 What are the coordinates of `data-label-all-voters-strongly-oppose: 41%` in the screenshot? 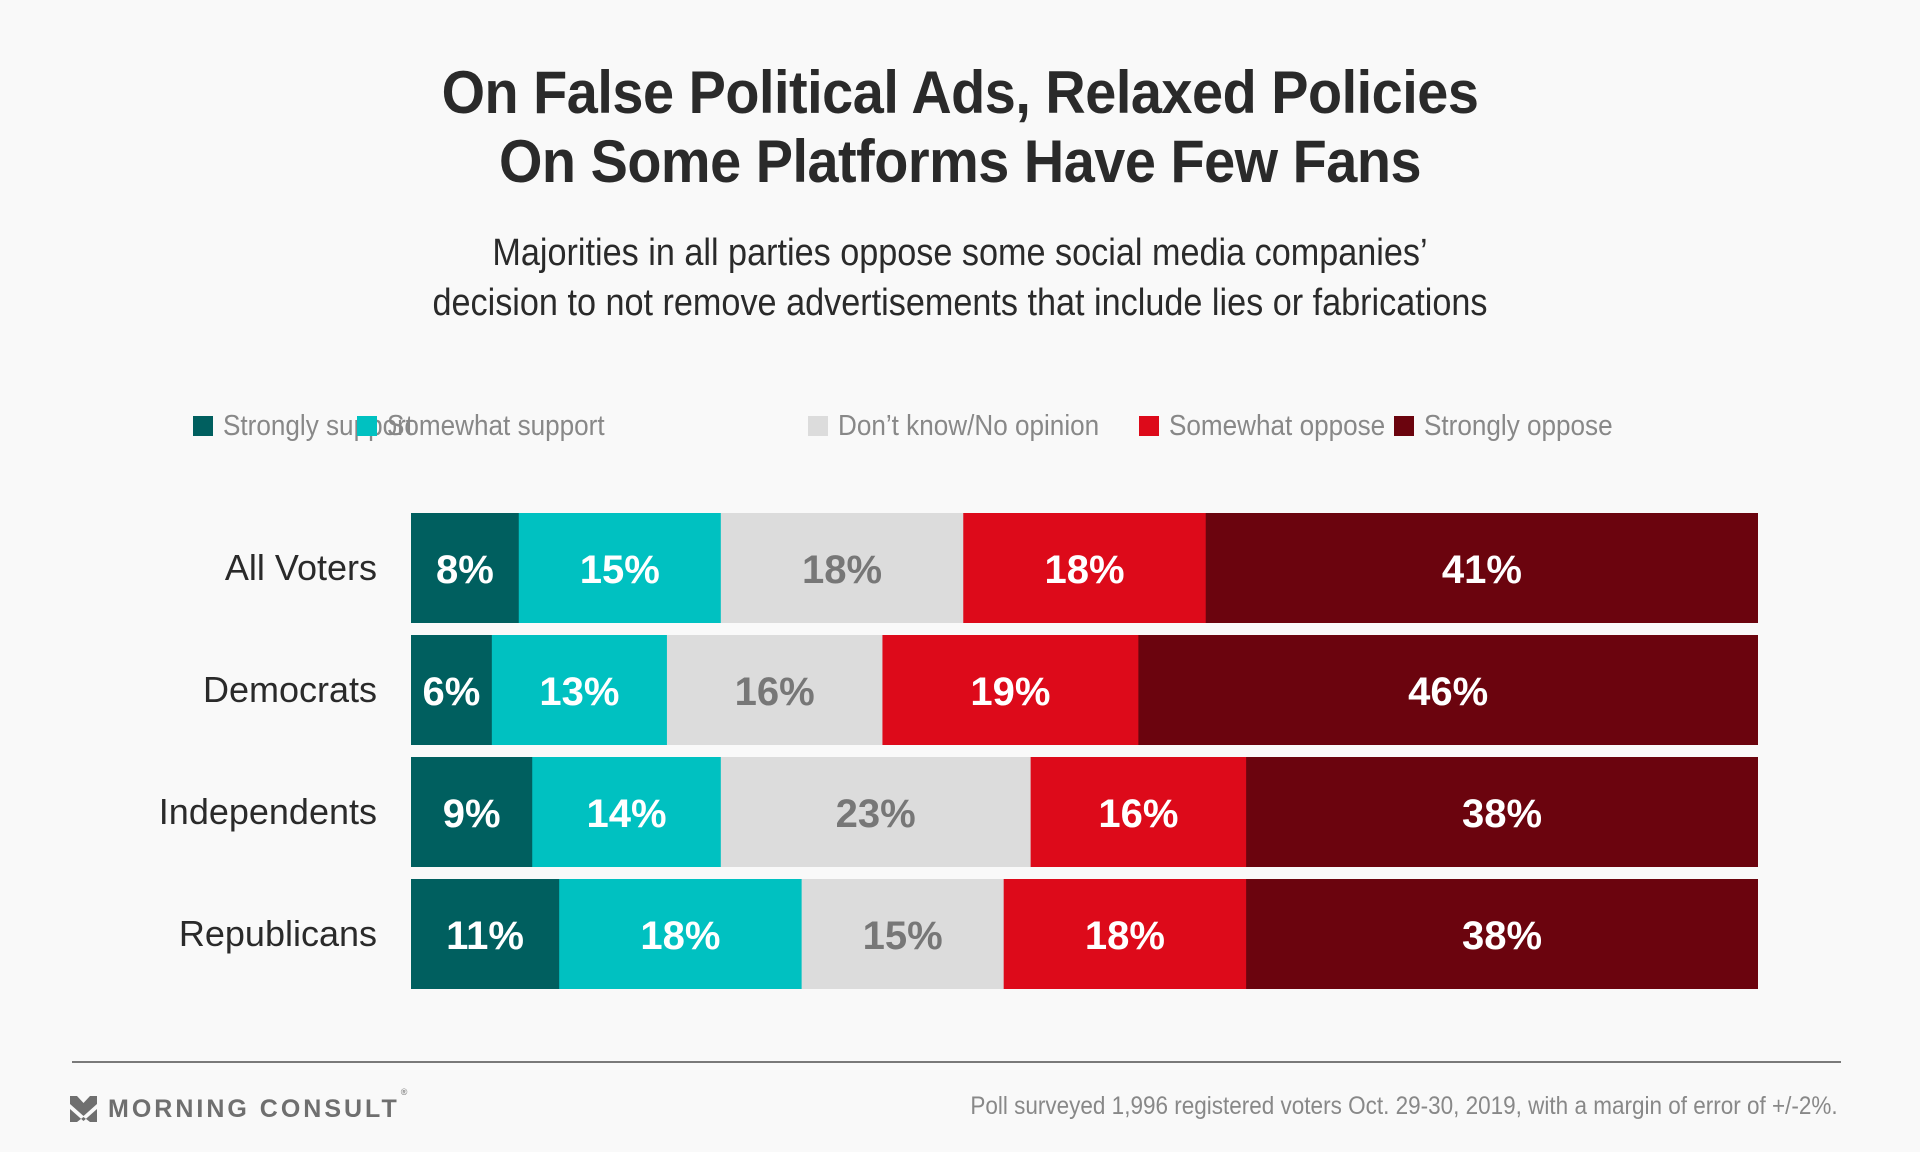 It's located at (1482, 570).